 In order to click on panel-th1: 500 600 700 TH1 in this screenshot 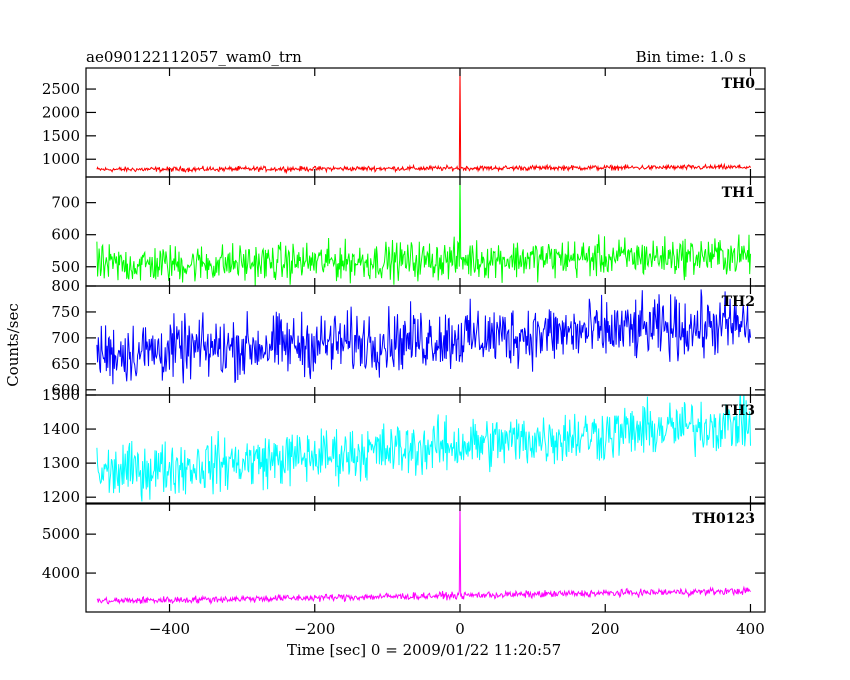, I will do `click(408, 231)`.